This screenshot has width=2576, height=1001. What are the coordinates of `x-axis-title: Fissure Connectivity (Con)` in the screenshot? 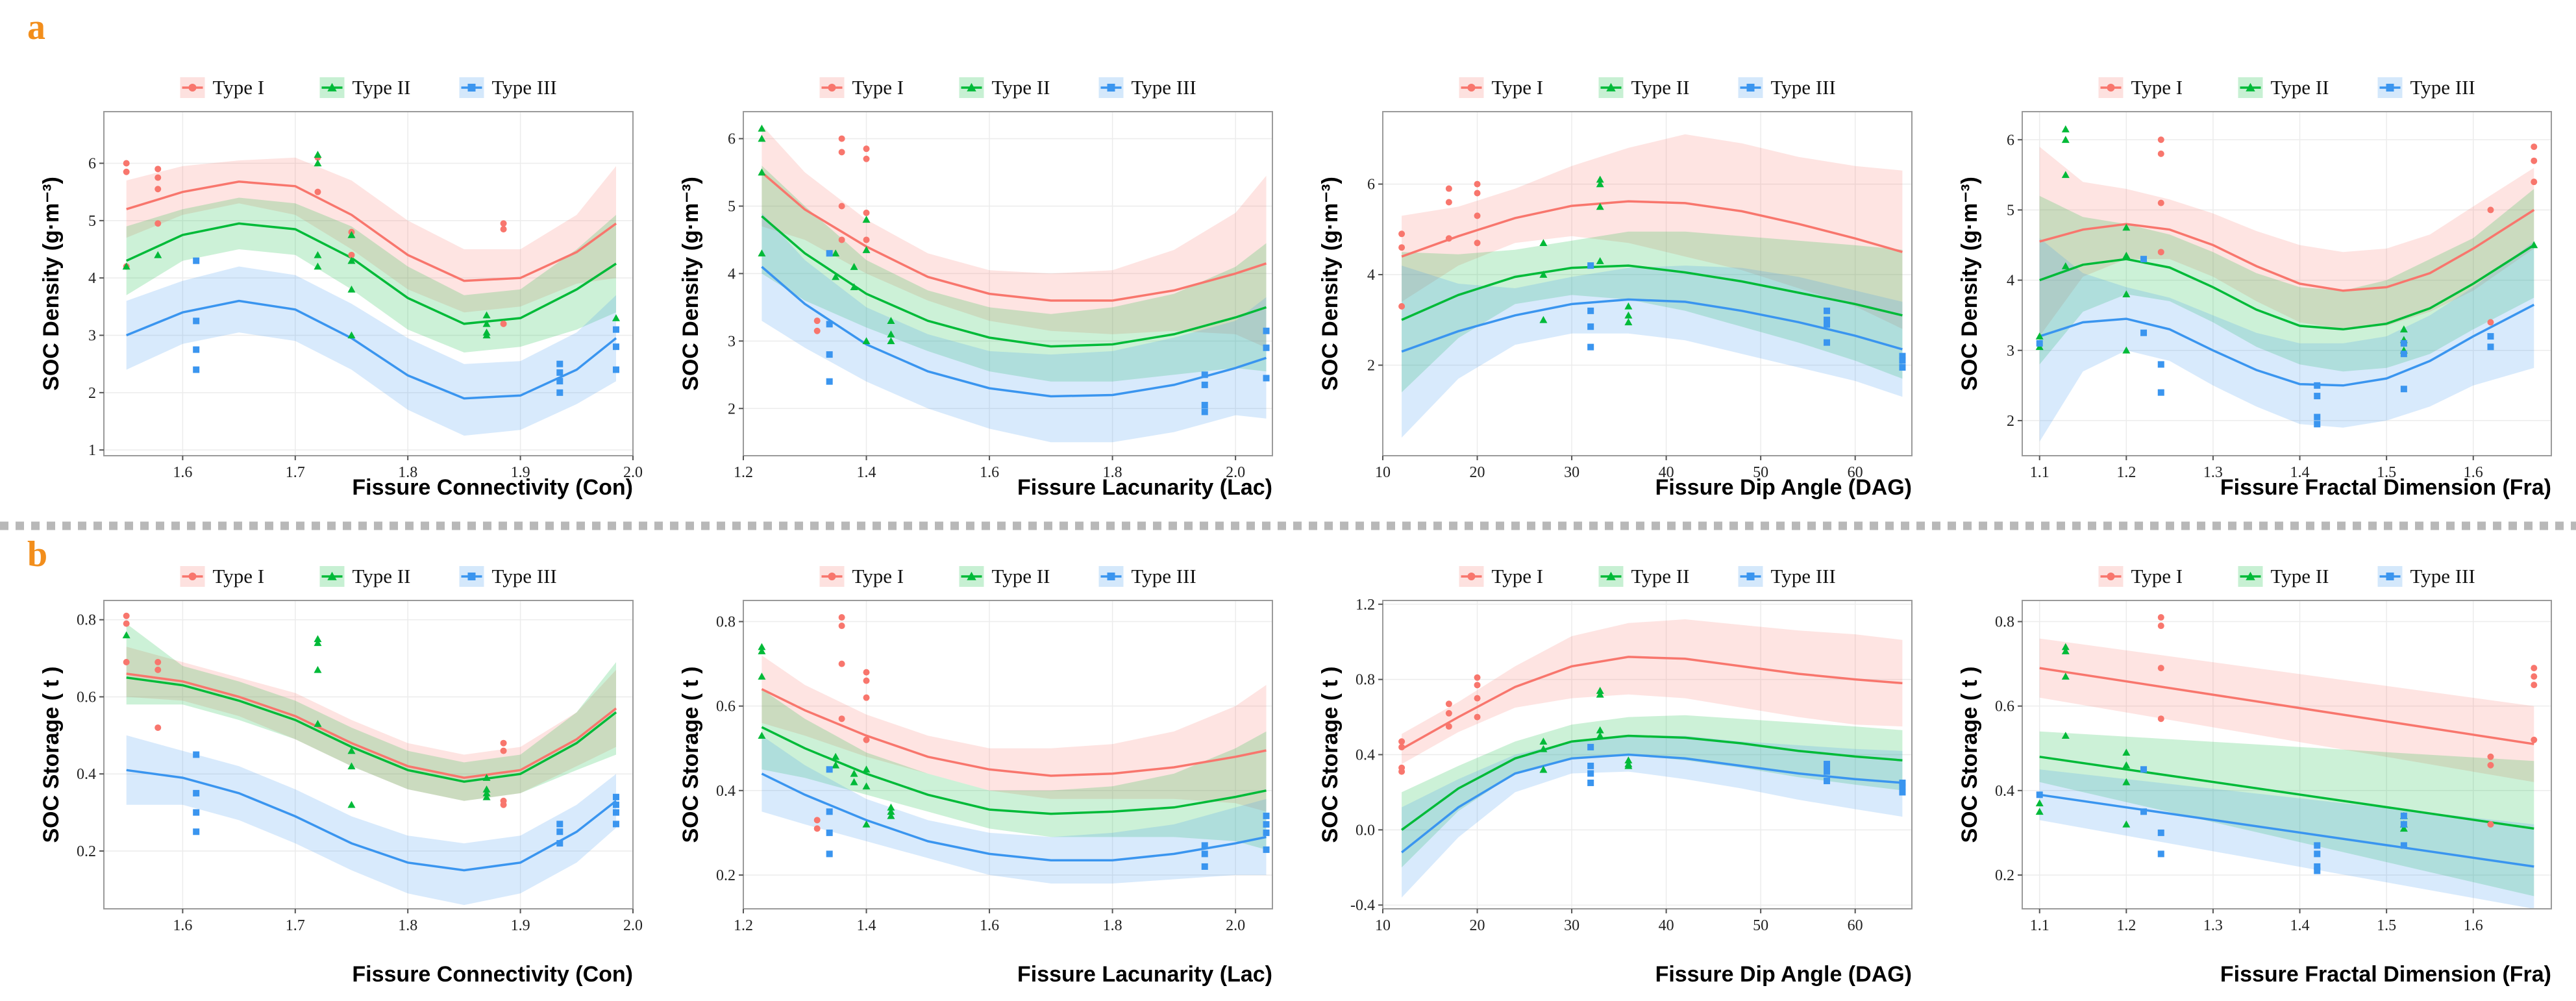 It's located at (492, 975).